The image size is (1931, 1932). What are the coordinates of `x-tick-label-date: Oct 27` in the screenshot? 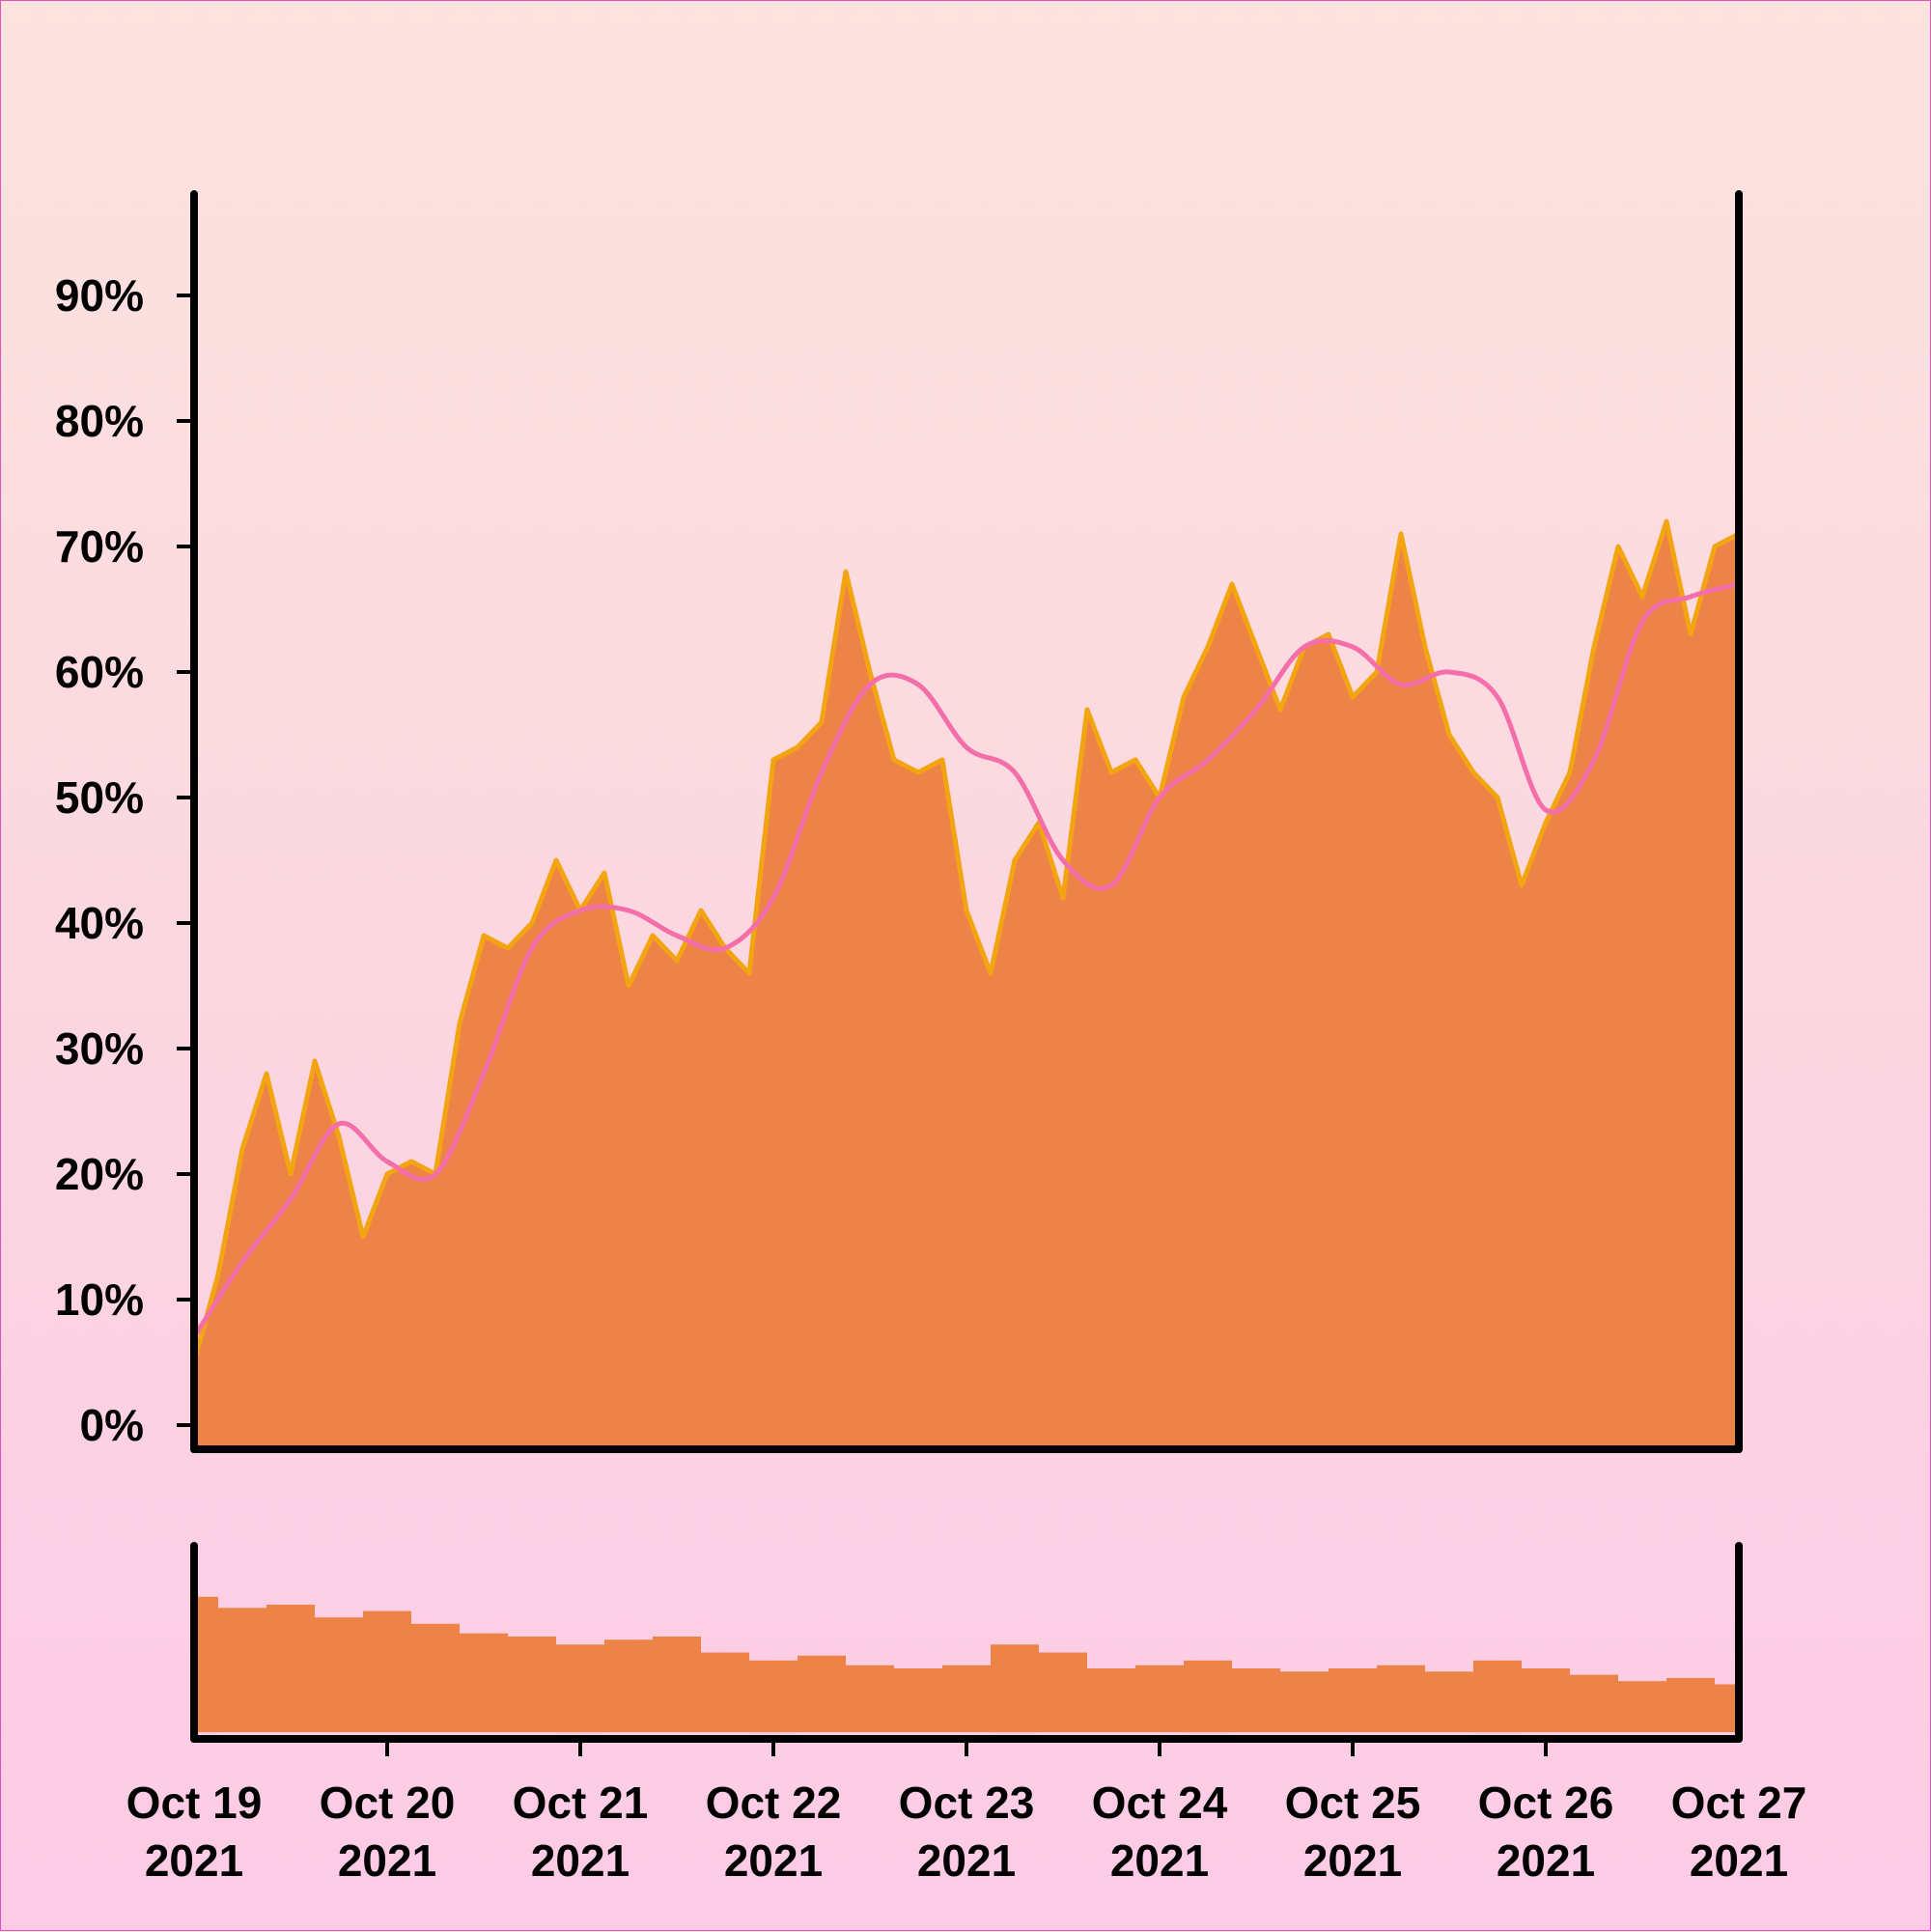 It's located at (1739, 1803).